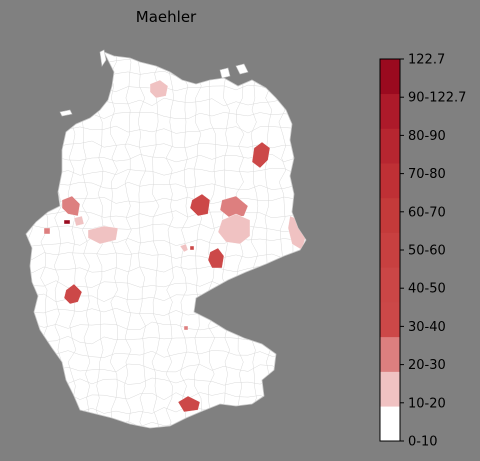  What do you see at coordinates (73, 294) in the screenshot?
I see `region-rhineland-palatinate` at bounding box center [73, 294].